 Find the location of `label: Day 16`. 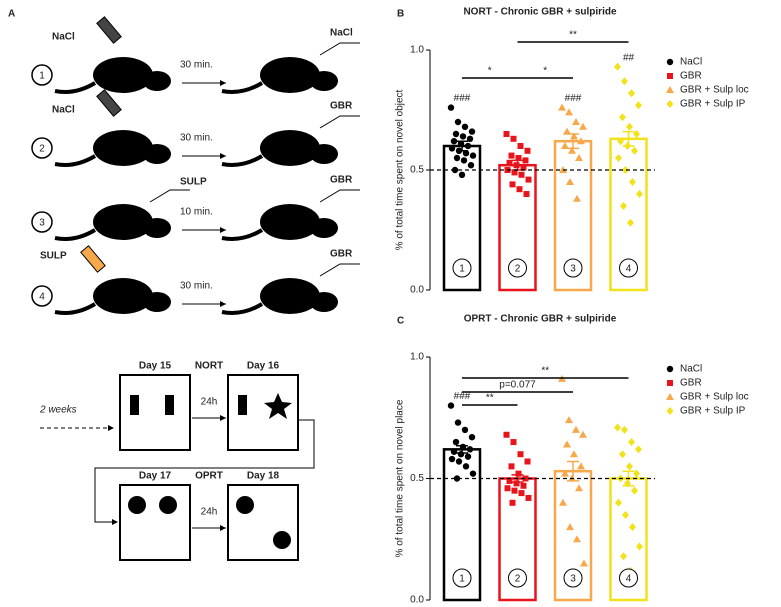

label: Day 16 is located at coordinates (263, 366).